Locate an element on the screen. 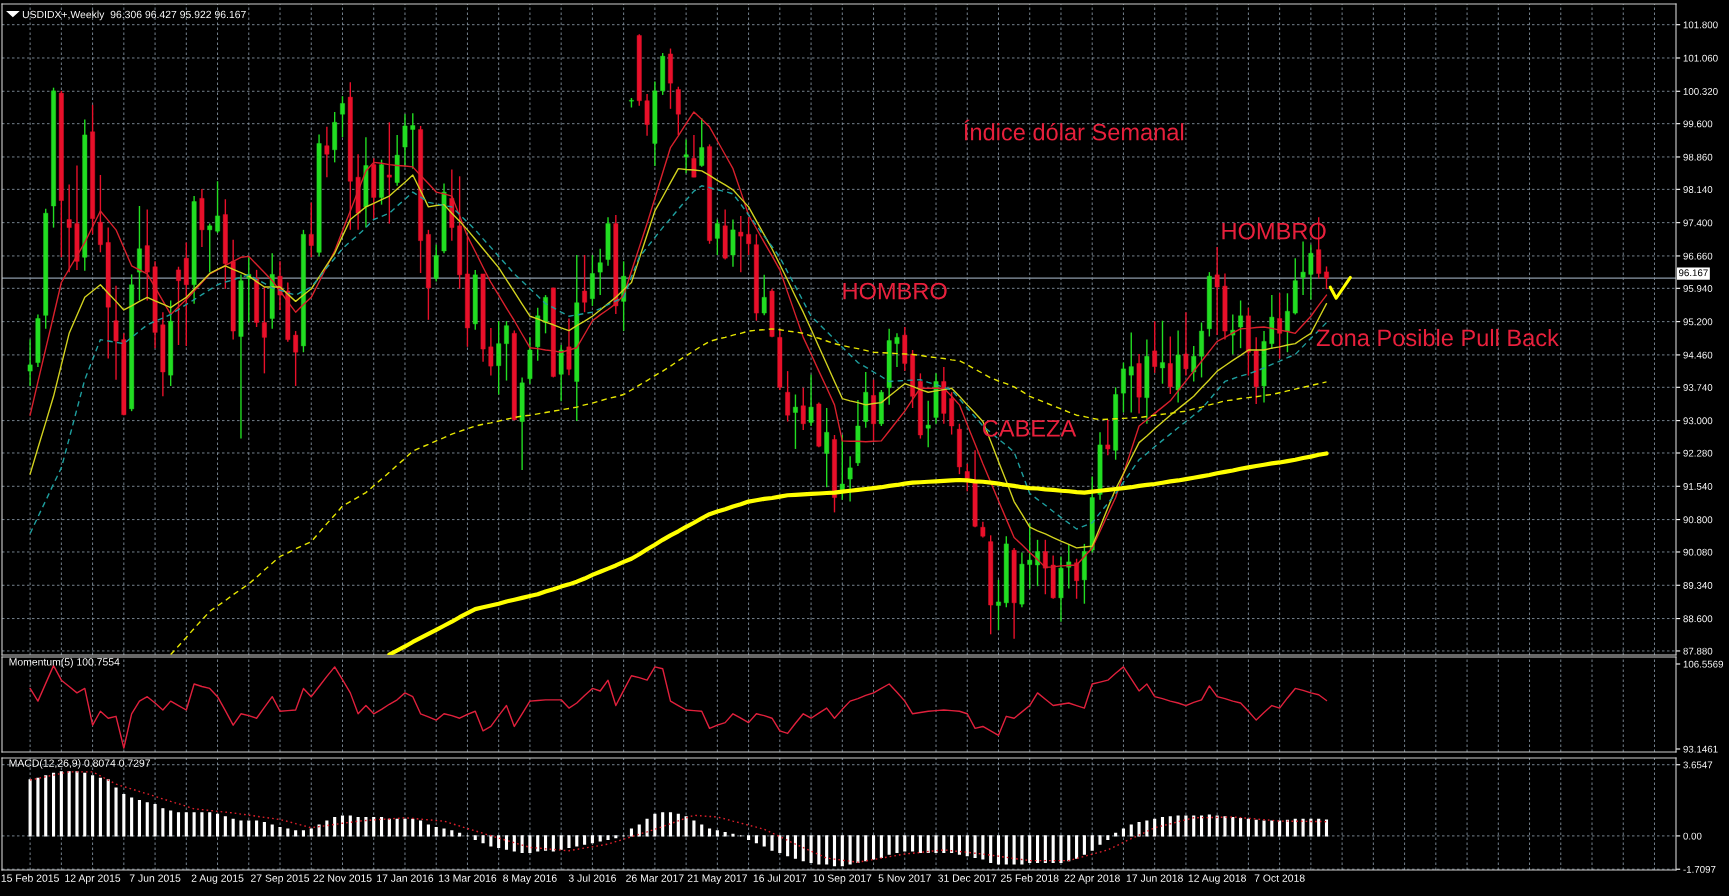 Image resolution: width=1729 pixels, height=896 pixels. y-tick-label: 93.740 is located at coordinates (1698, 387).